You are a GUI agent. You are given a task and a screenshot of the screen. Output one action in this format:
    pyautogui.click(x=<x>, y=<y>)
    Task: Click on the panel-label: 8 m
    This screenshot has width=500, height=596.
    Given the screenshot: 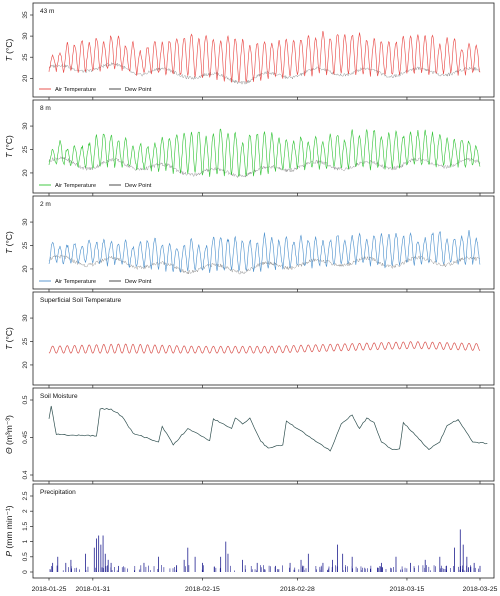 What is the action you would take?
    pyautogui.click(x=45, y=108)
    